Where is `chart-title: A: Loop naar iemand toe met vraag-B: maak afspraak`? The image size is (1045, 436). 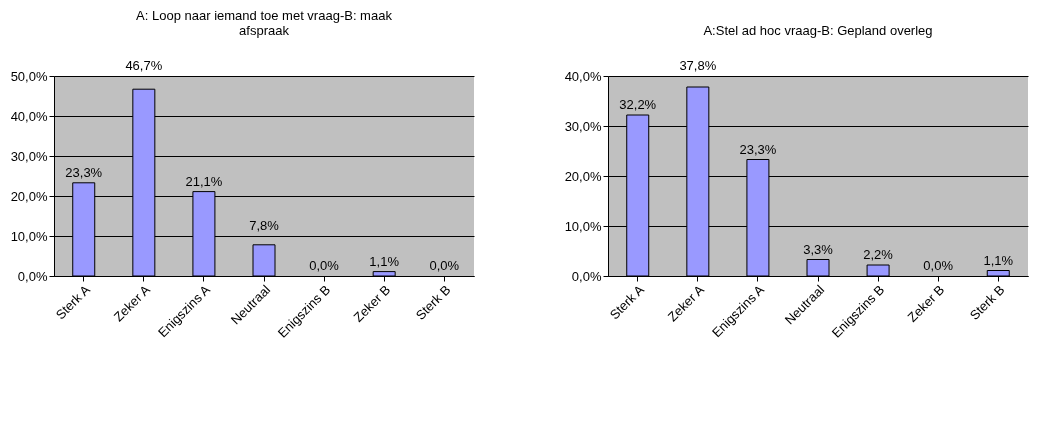 chart-title: A: Loop naar iemand toe met vraag-B: maak afspraak is located at coordinates (264, 23).